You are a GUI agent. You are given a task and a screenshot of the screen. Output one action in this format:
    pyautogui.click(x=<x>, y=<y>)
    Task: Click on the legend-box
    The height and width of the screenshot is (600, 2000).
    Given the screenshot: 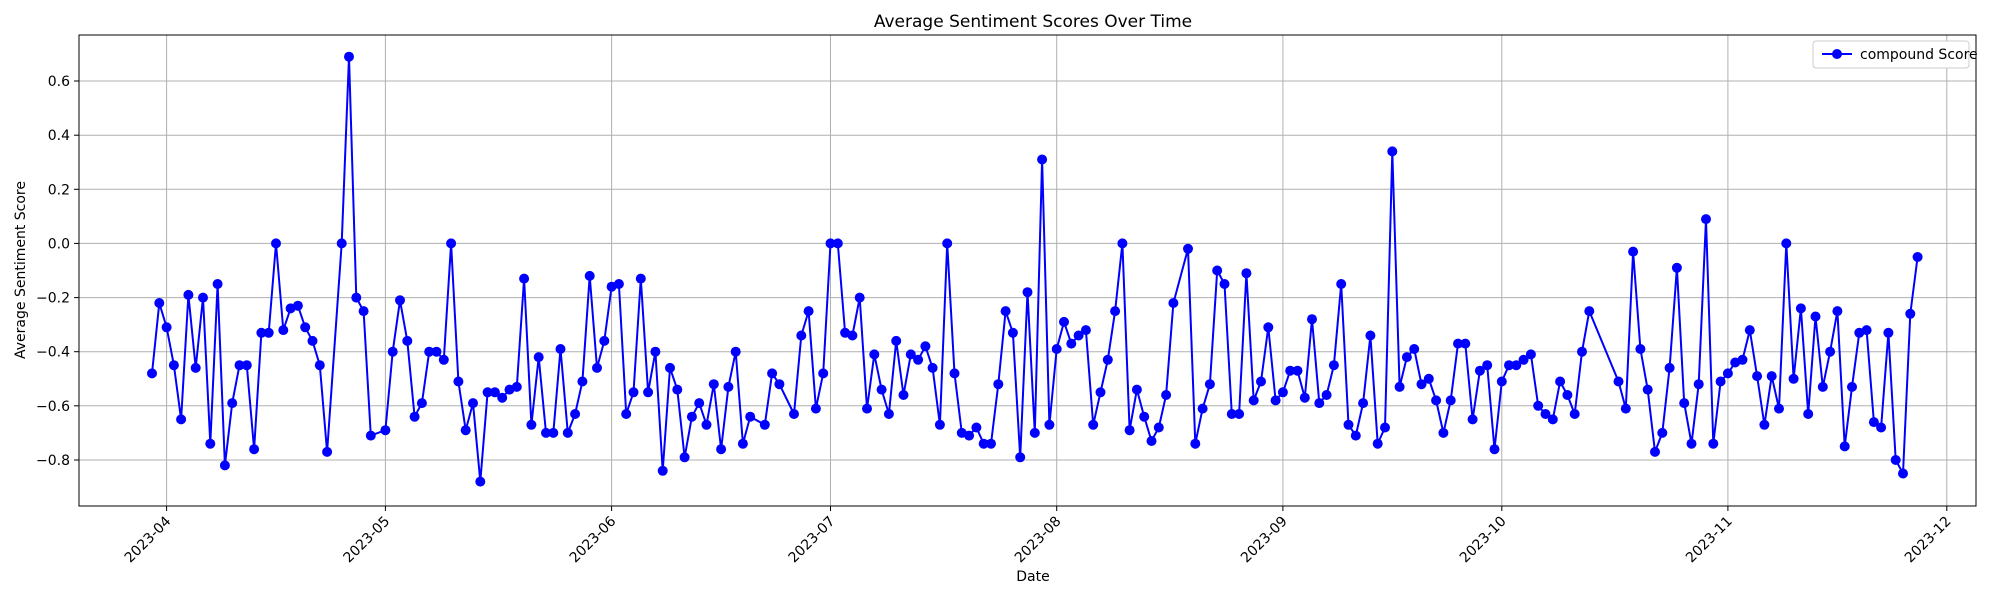 What is the action you would take?
    pyautogui.click(x=1891, y=54)
    